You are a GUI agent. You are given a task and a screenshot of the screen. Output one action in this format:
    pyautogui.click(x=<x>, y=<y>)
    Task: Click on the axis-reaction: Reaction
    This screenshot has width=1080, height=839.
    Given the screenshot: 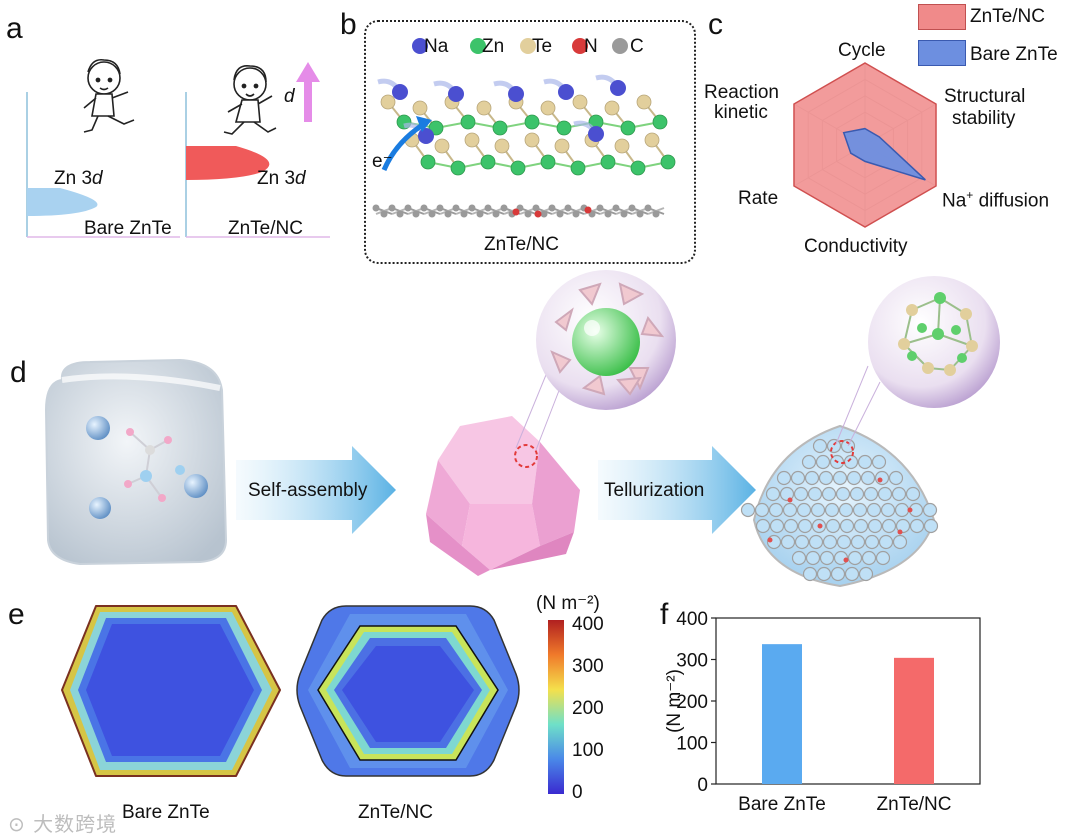 What is the action you would take?
    pyautogui.click(x=741, y=92)
    